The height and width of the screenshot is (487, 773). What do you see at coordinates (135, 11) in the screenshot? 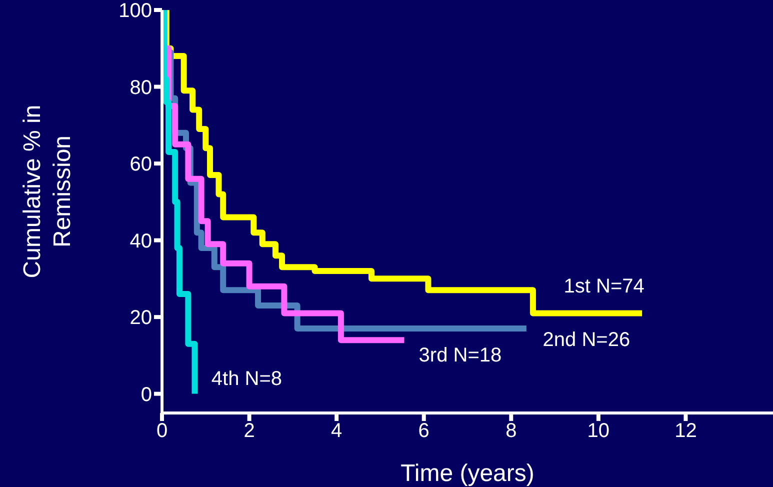
I see `y-tick-label: 100` at bounding box center [135, 11].